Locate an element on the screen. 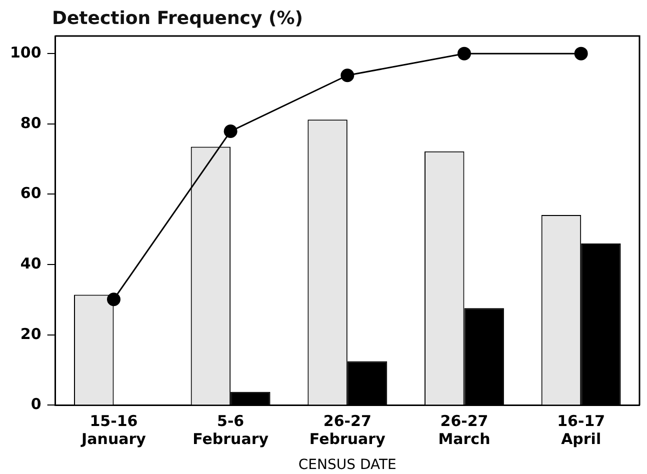 The image size is (647, 474). x-tick-label: 26-27 March is located at coordinates (464, 430).